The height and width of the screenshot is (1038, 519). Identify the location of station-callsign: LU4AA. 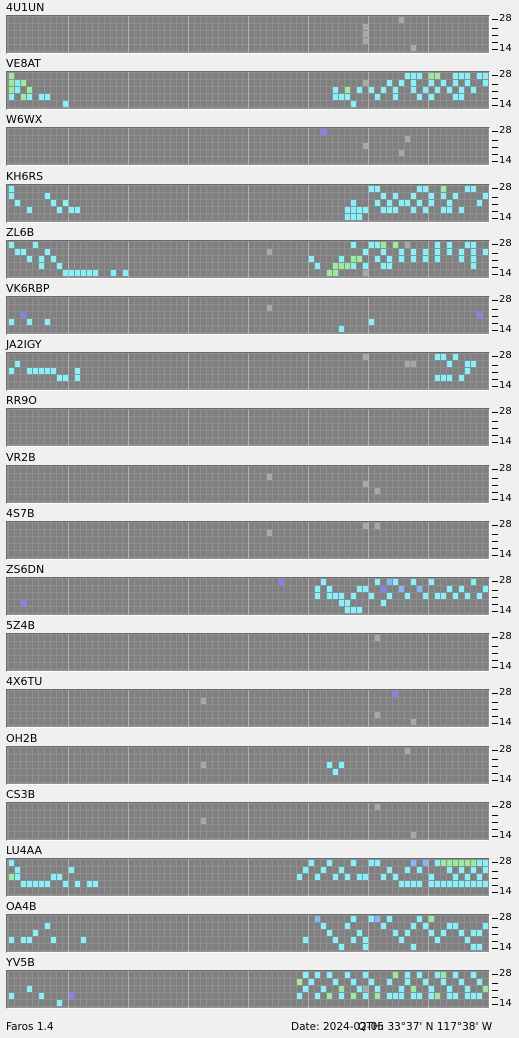
(24, 850).